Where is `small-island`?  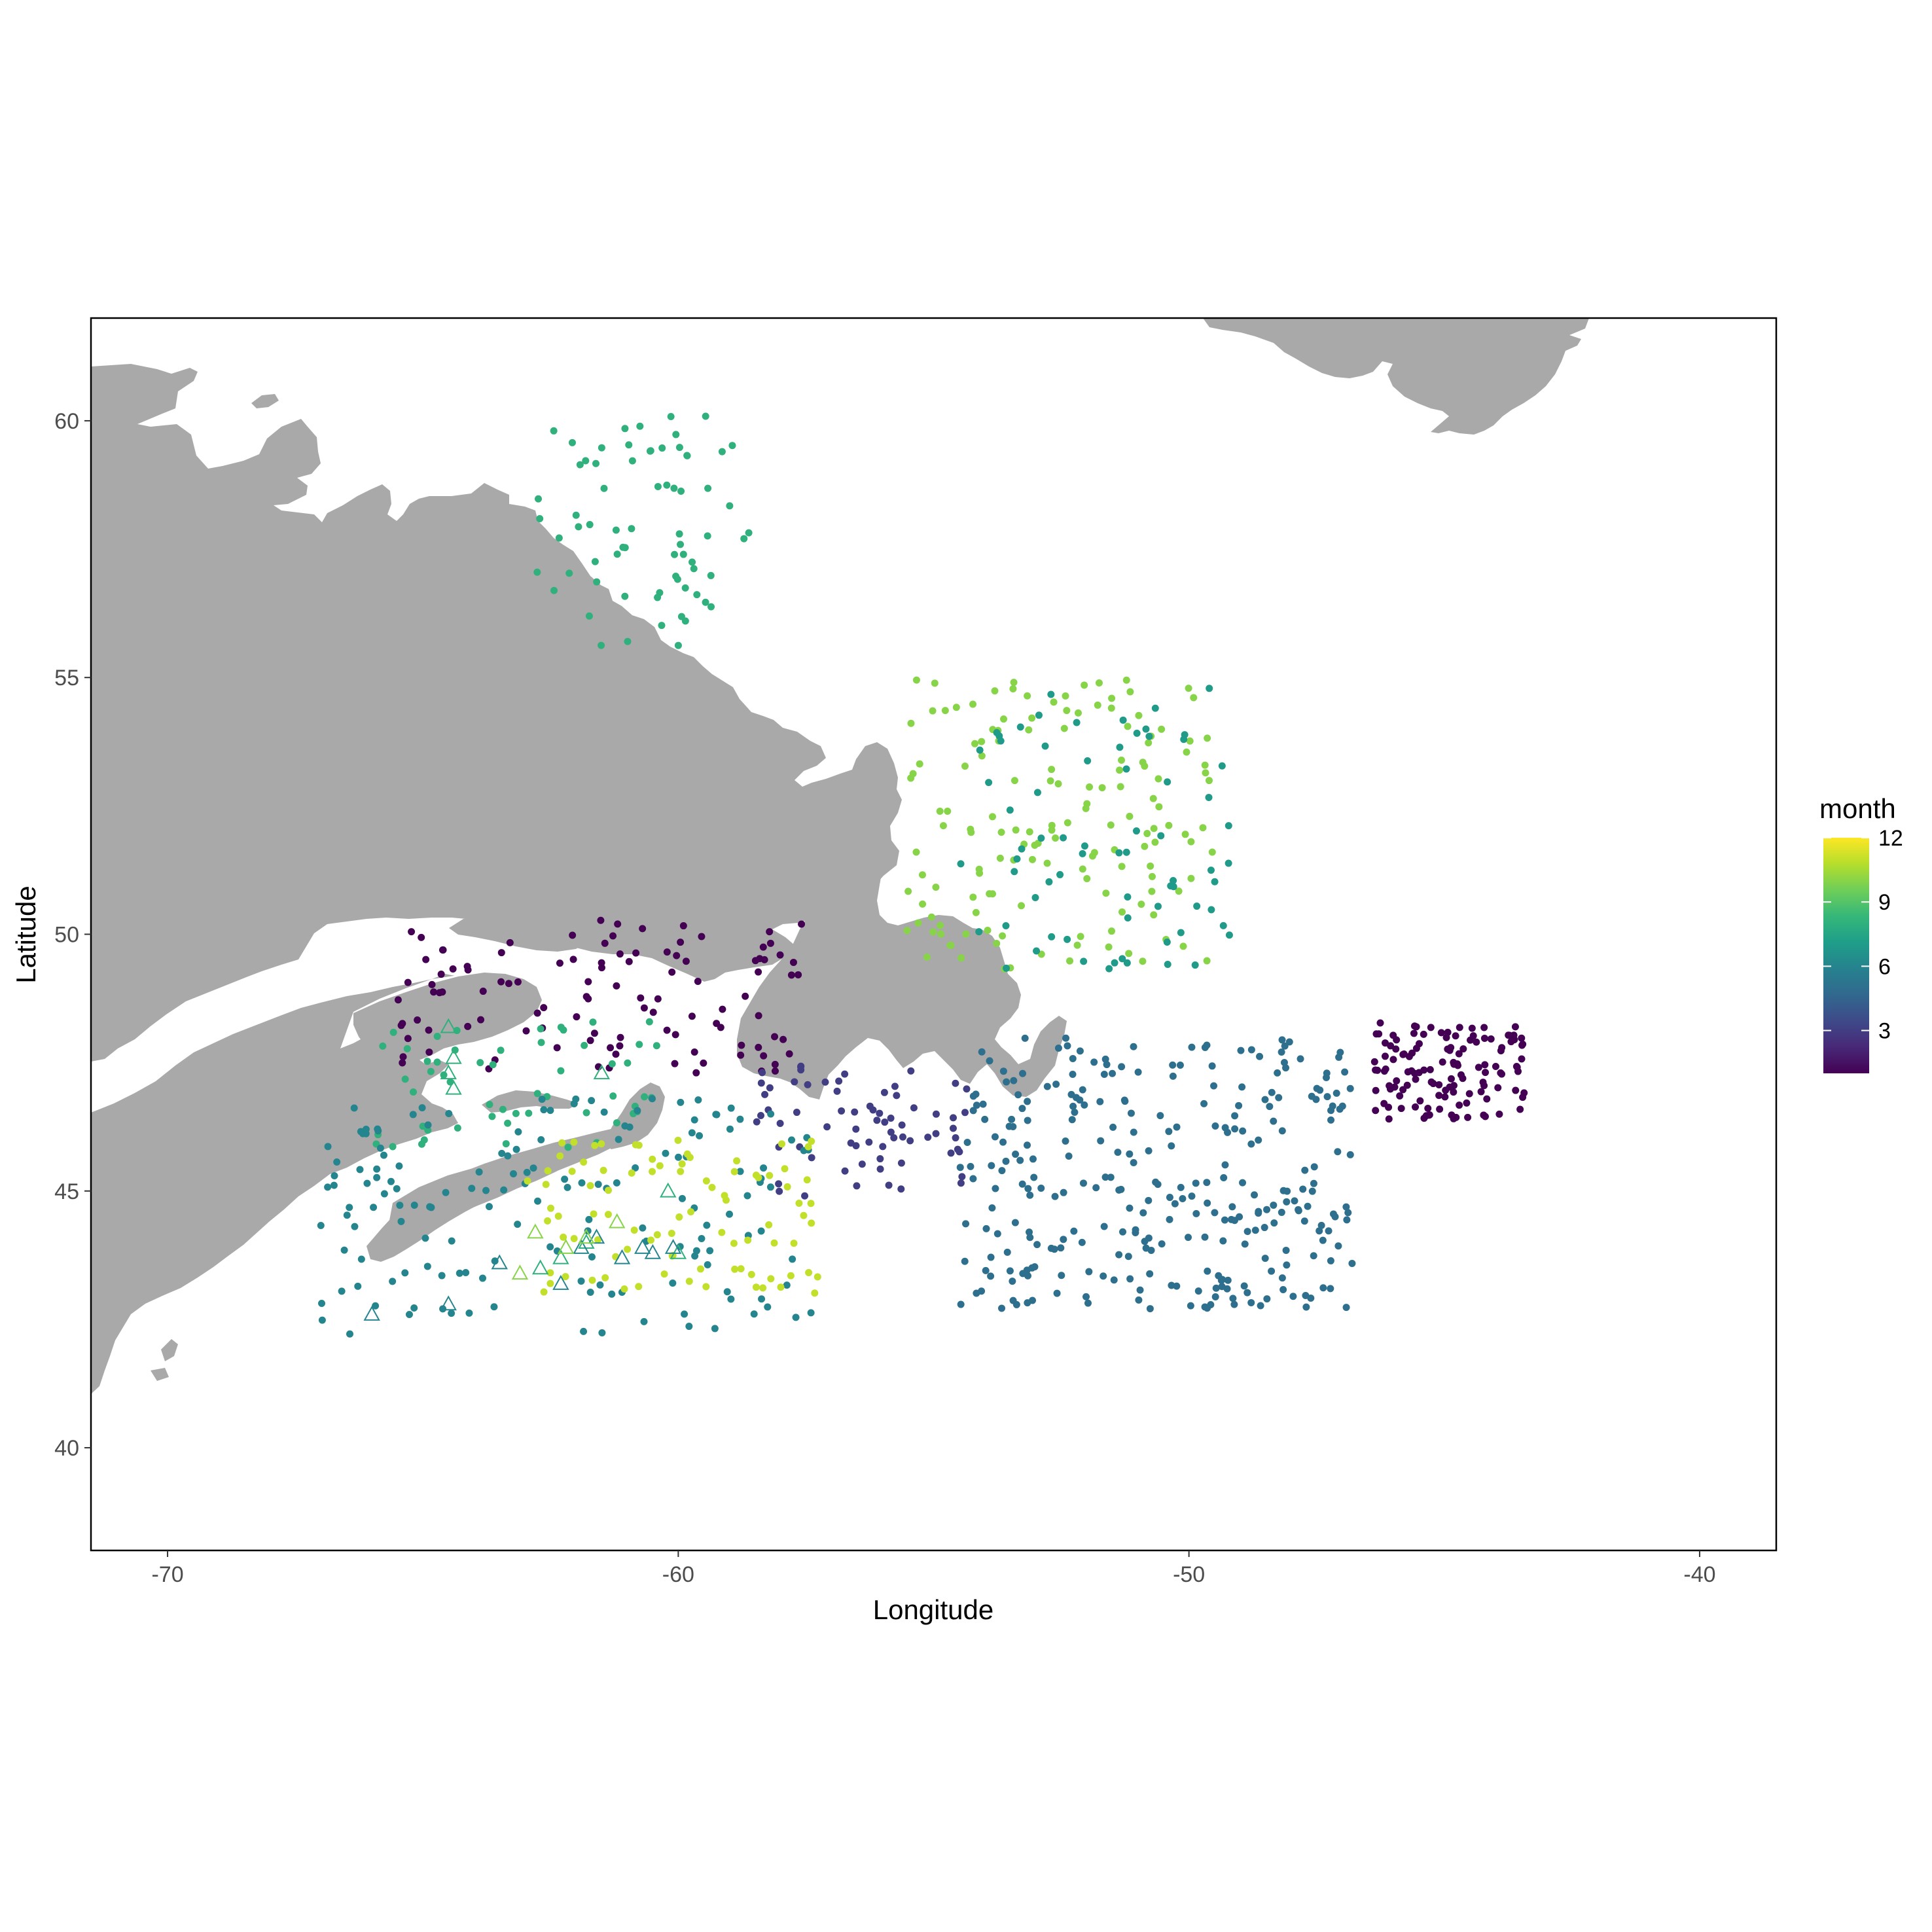 small-island is located at coordinates (160, 1374).